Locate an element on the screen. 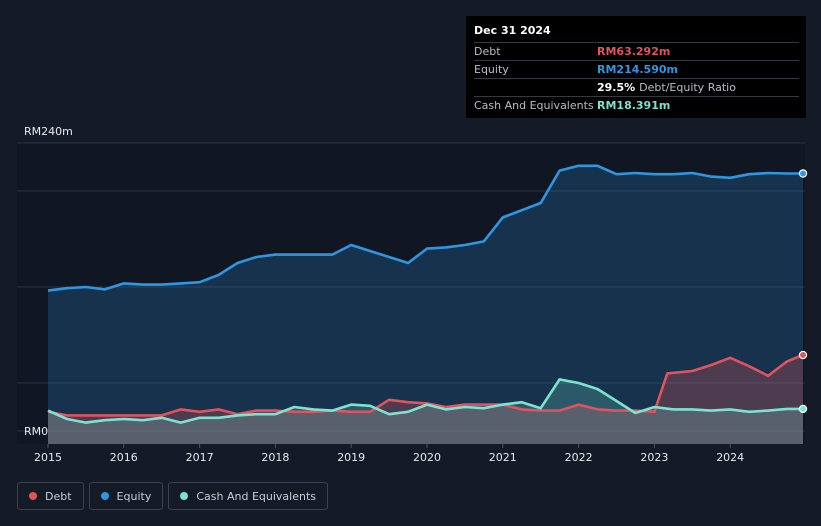 Image resolution: width=821 pixels, height=526 pixels. x-tick-label: 2021 is located at coordinates (503, 457).